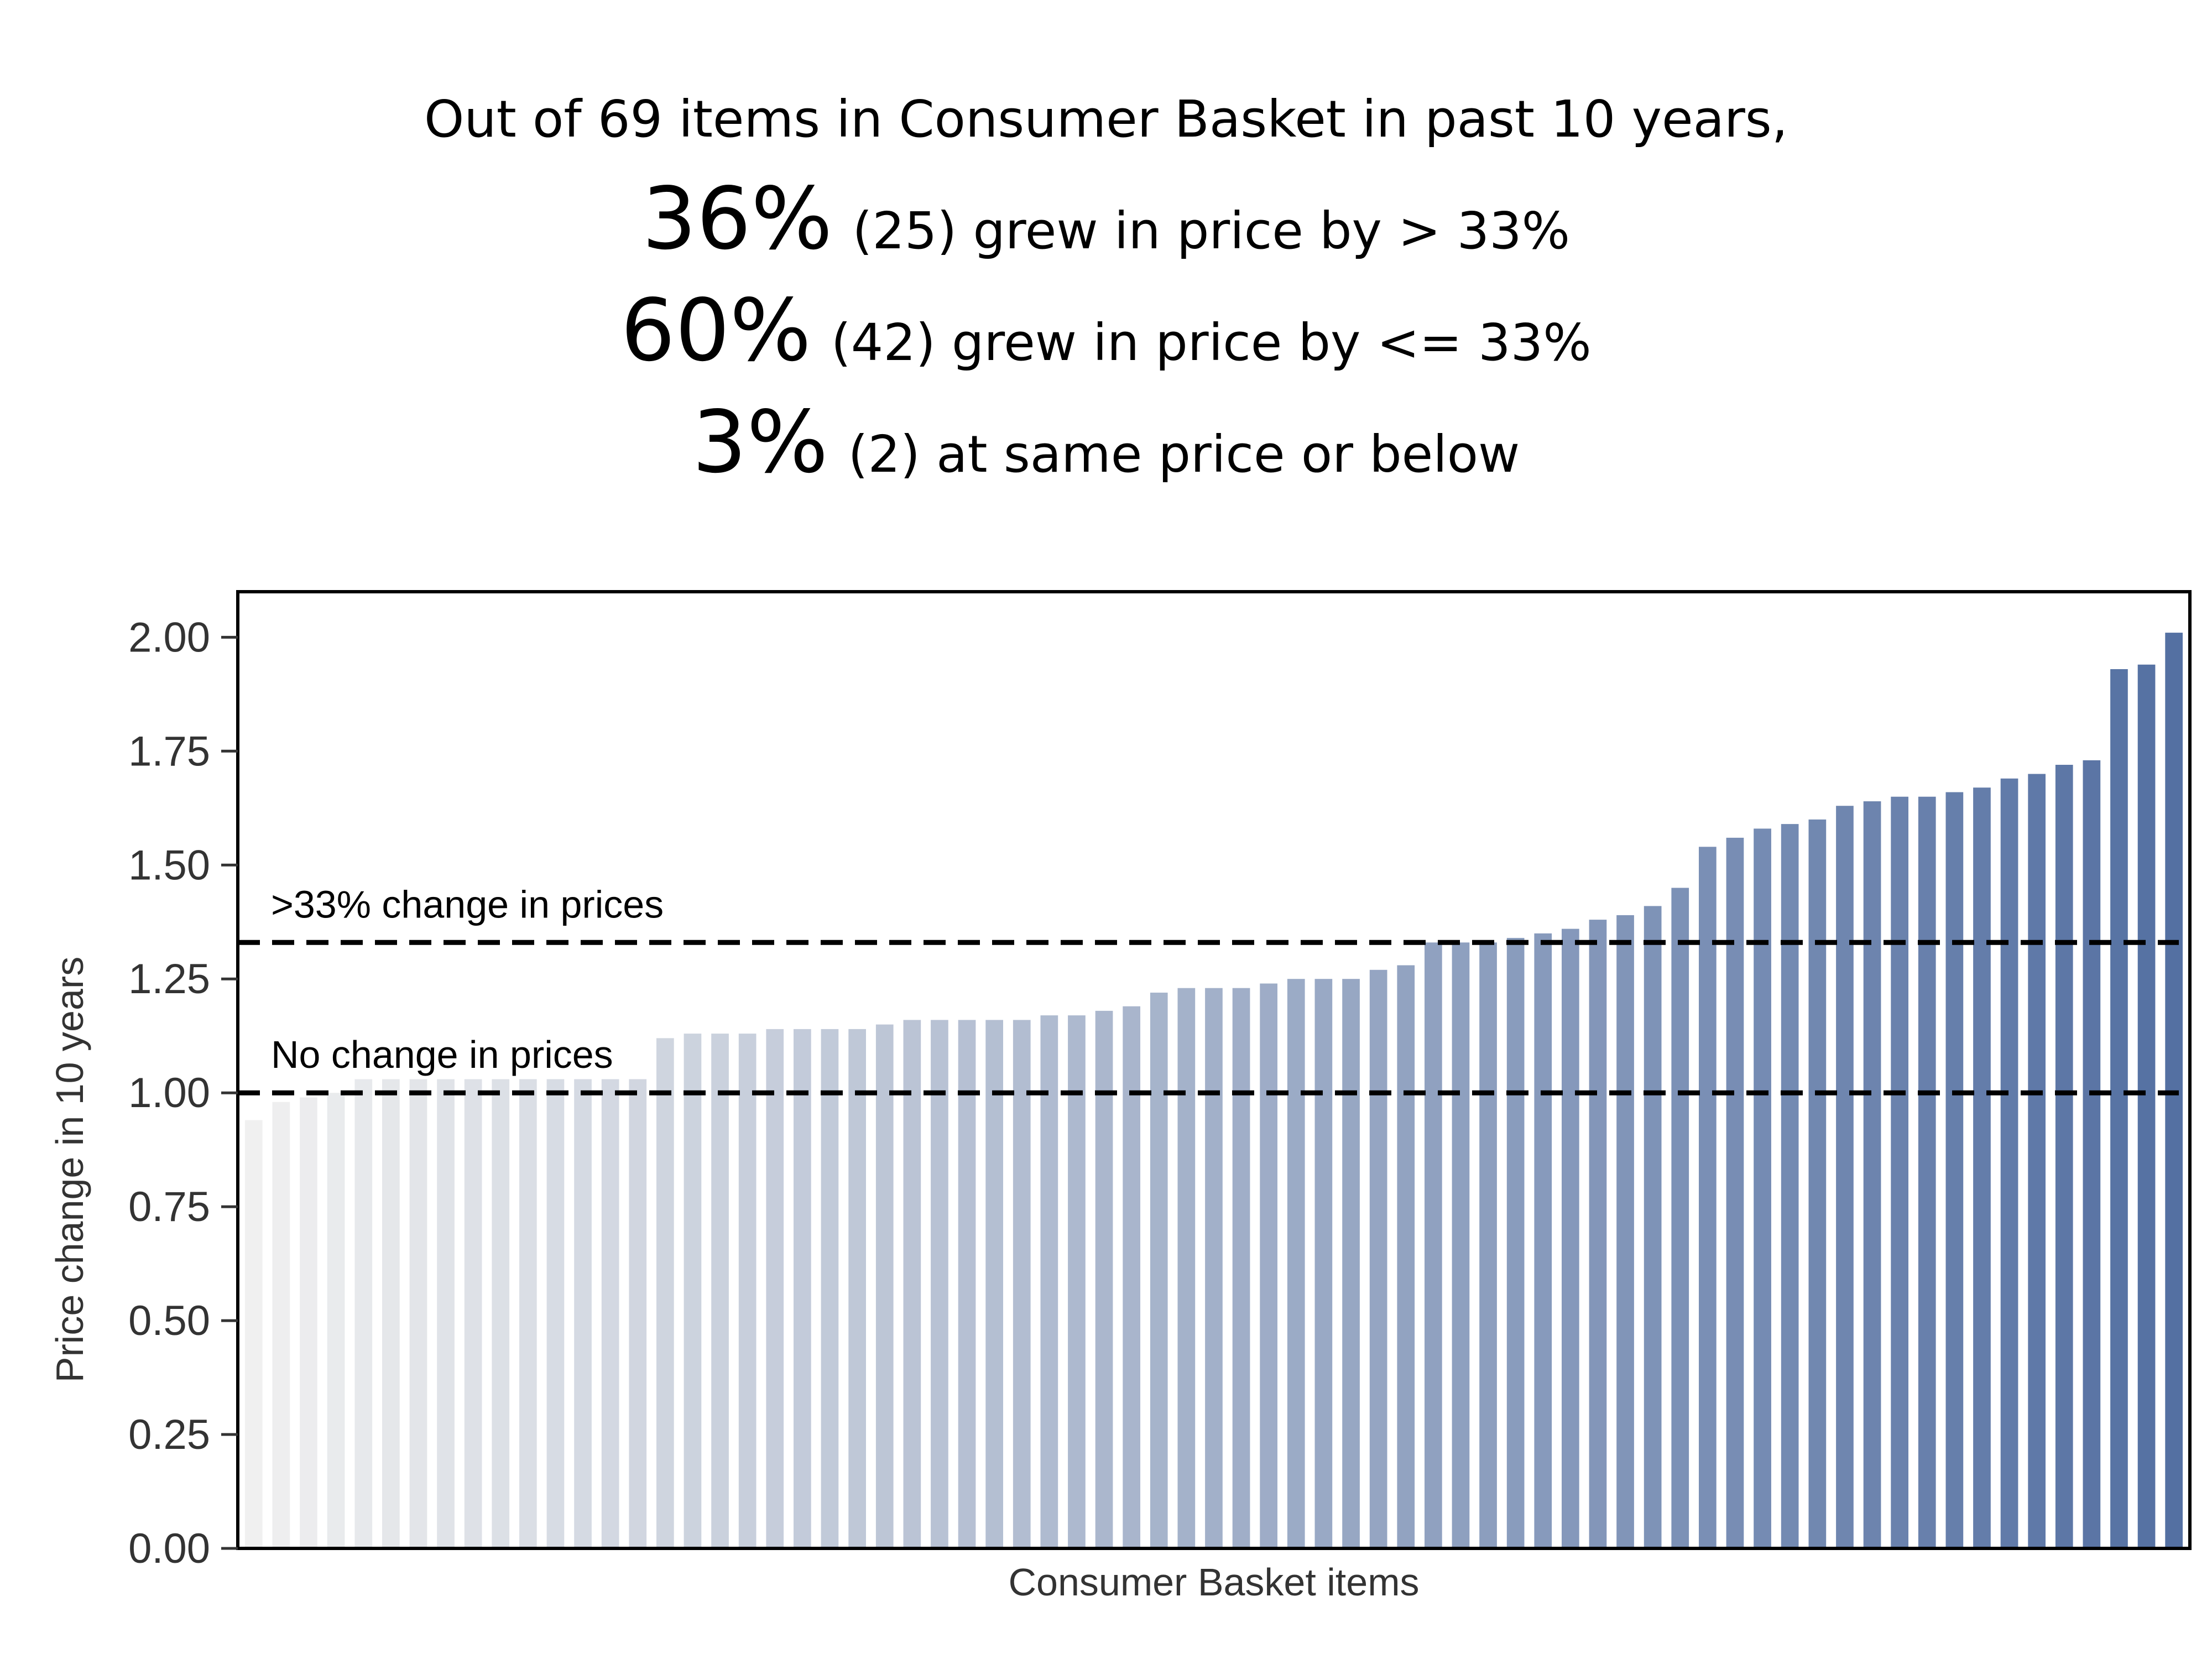 The width and height of the screenshot is (2212, 1659). What do you see at coordinates (760, 442) in the screenshot?
I see `summary-pct-flat: 3%` at bounding box center [760, 442].